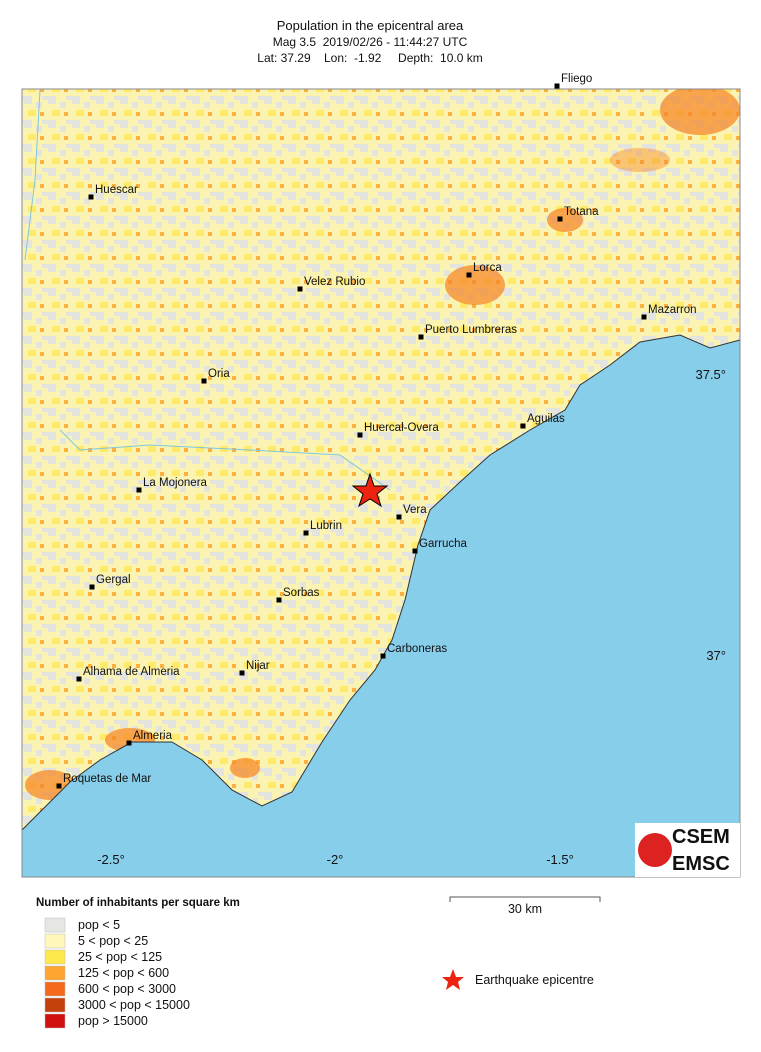 The image size is (761, 1052). I want to click on town-label: Garrucha, so click(443, 544).